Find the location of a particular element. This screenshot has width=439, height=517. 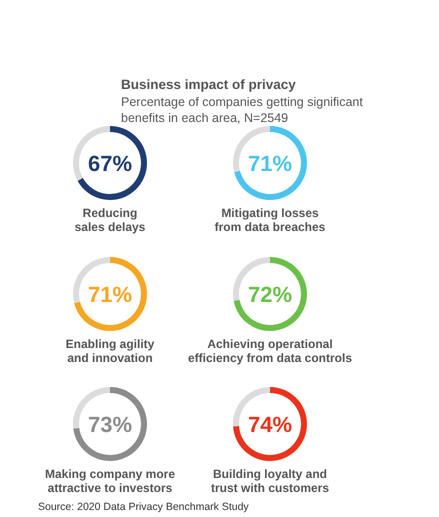

data-label: 73% is located at coordinates (110, 424).